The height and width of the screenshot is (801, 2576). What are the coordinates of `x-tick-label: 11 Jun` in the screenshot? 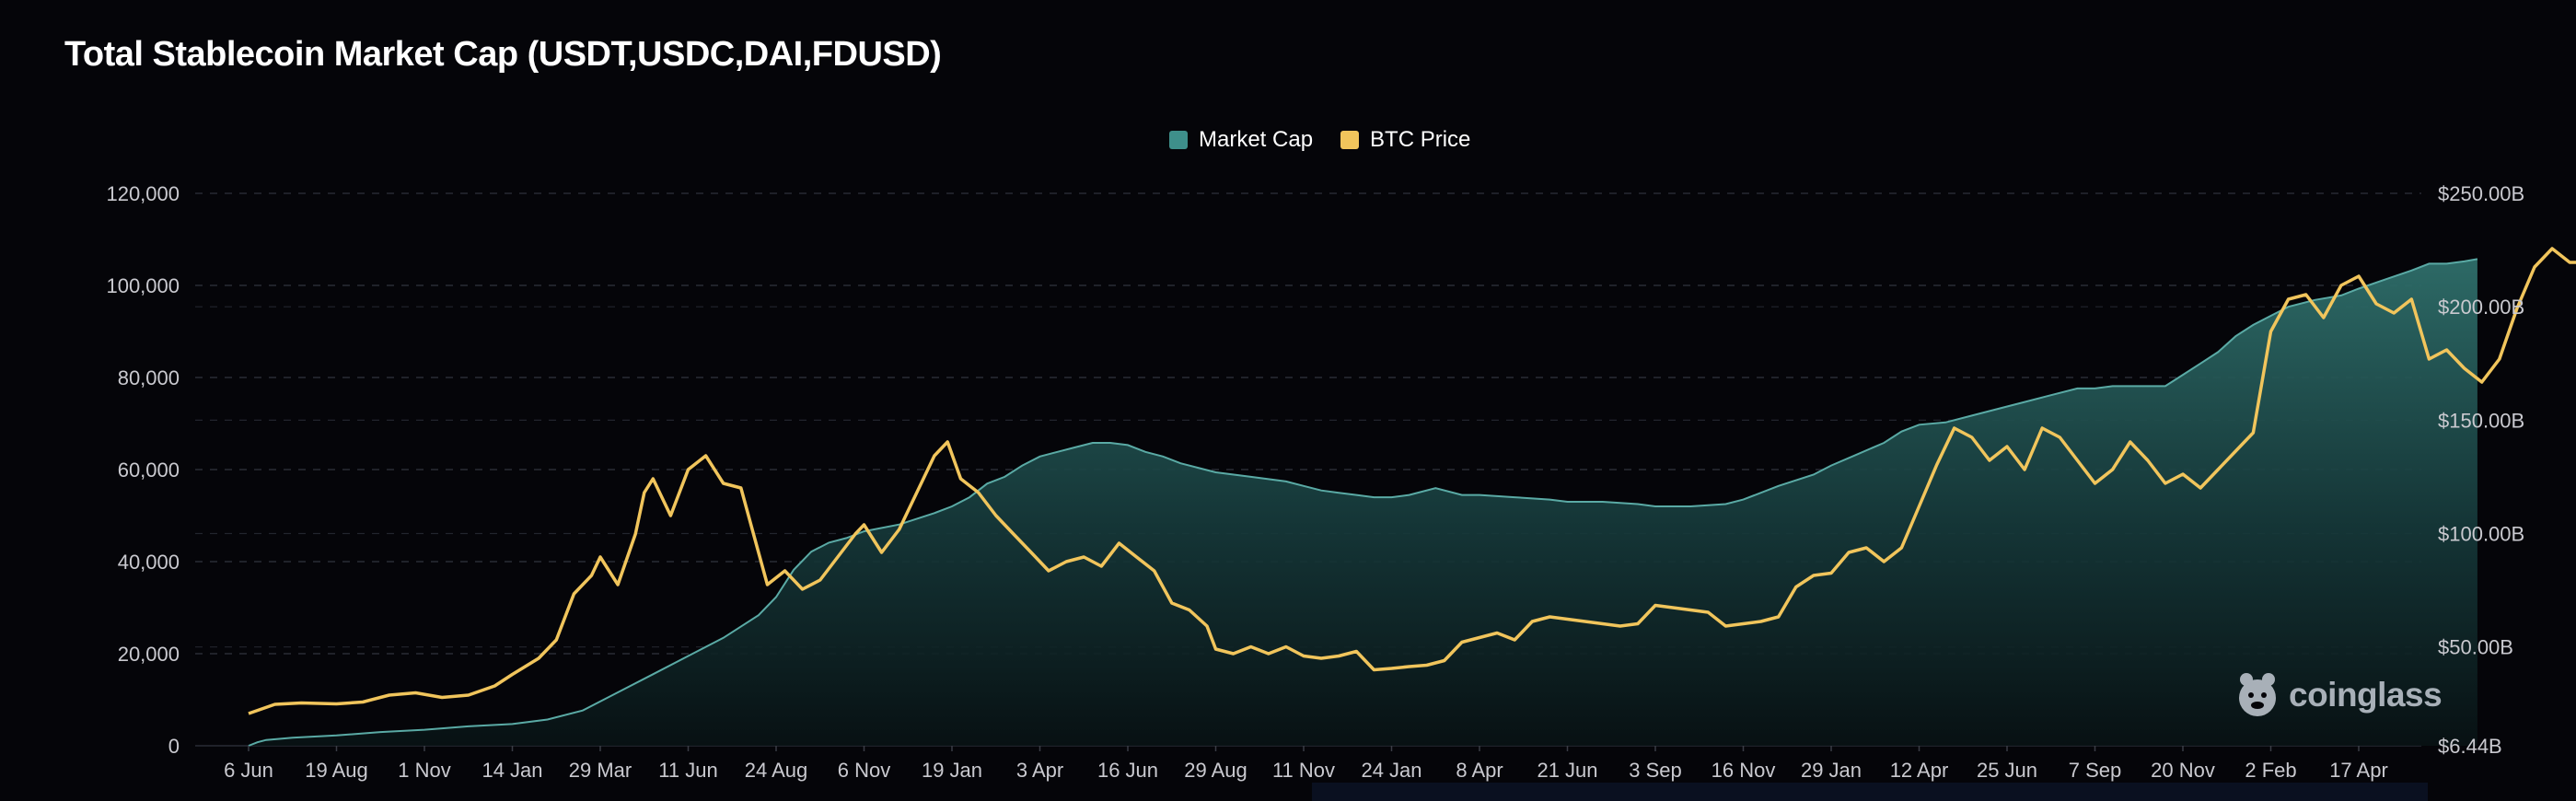 It's located at (687, 770).